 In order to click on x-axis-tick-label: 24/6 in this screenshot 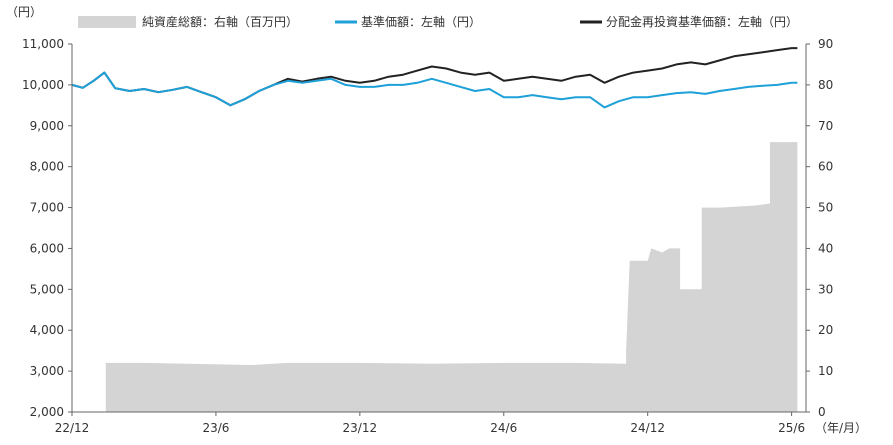, I will do `click(503, 428)`.